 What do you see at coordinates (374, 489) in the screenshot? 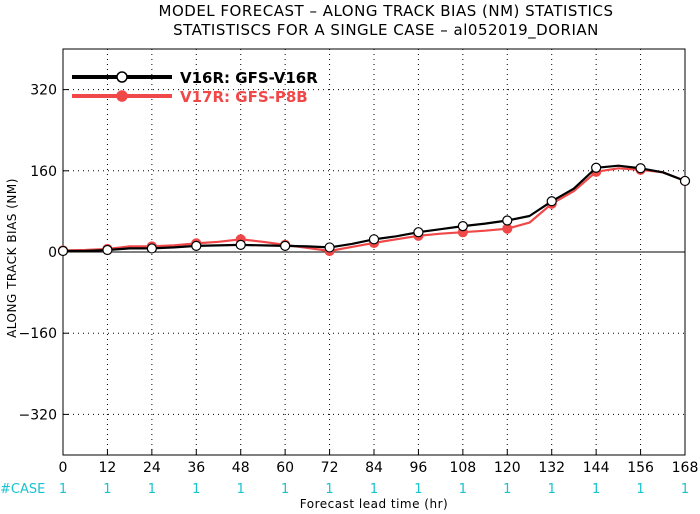
I see `case-count-7: 1` at bounding box center [374, 489].